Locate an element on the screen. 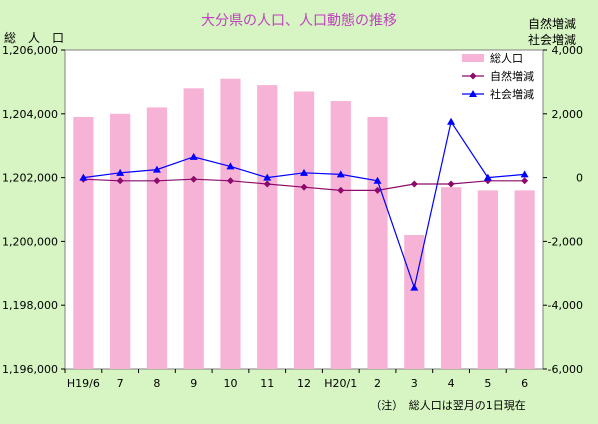 Image resolution: width=598 pixels, height=424 pixels. legend-label: 総人口 is located at coordinates (506, 58).